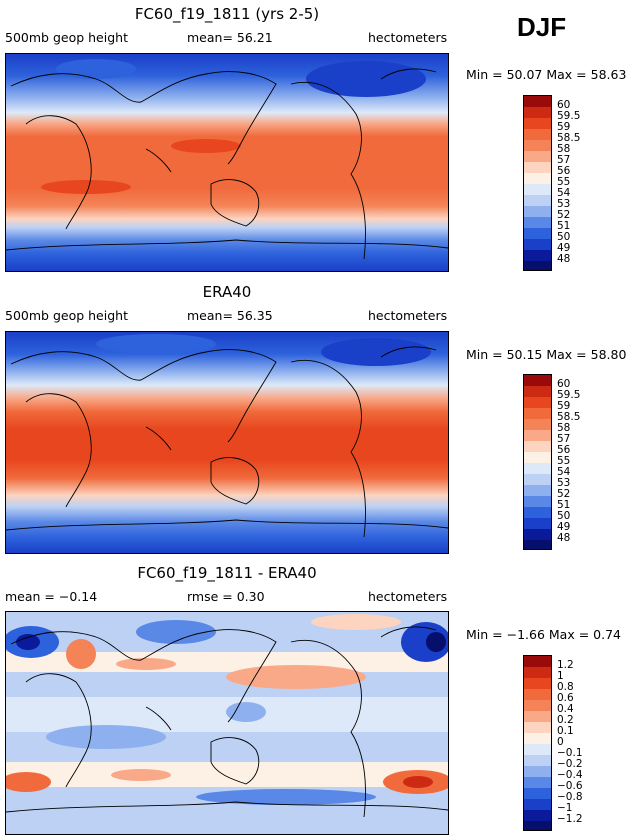 This screenshot has width=644, height=840. I want to click on panel-1-title: FC60_f19_1811 (yrs 2-5), so click(227, 14).